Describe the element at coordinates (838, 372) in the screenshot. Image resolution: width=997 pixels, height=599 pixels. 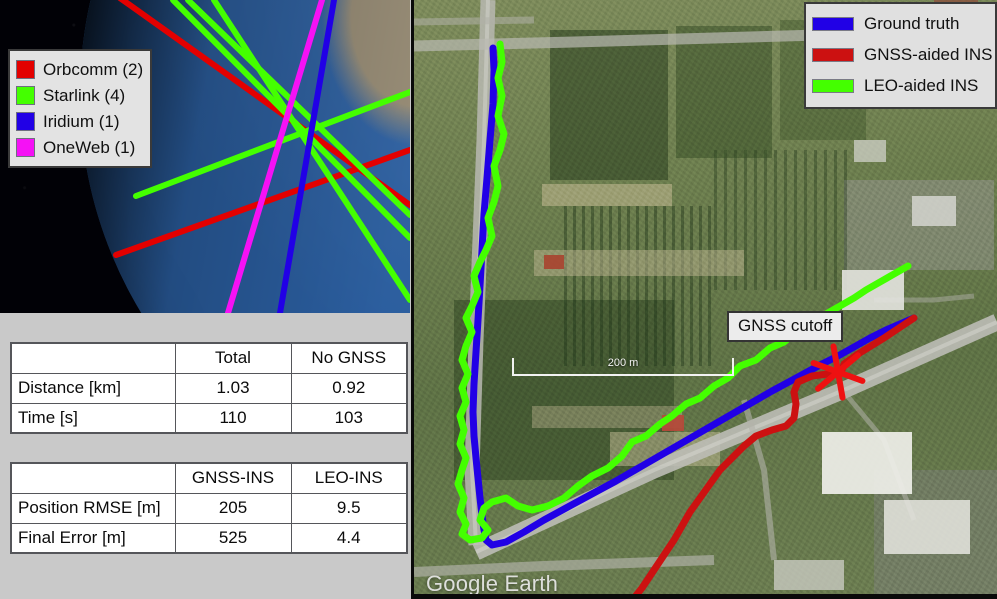
I see `red-asterisk-marker` at that location.